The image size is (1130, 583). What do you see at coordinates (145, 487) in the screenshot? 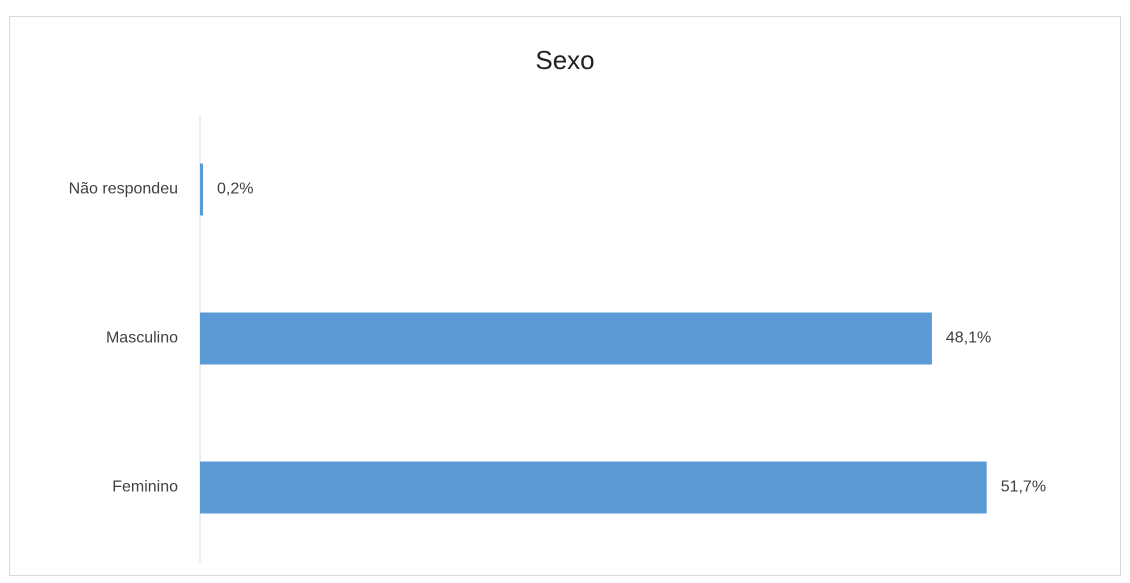
I see `y-tick-label: Feminino` at bounding box center [145, 487].